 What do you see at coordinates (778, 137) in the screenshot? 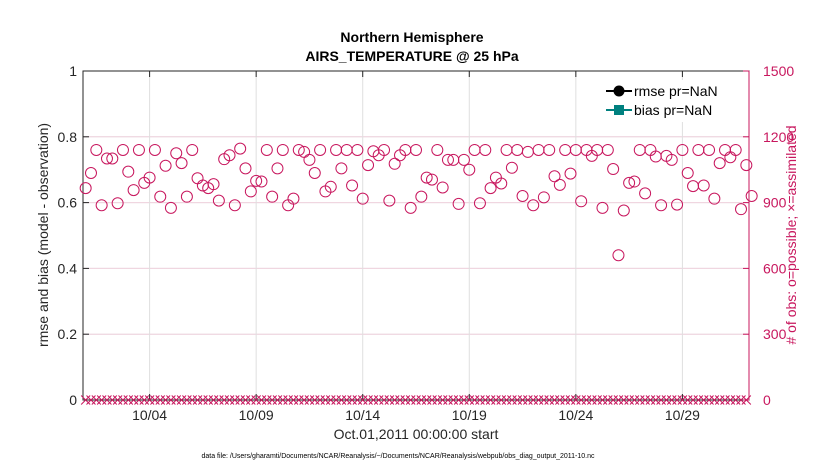
I see `right-tick-label-4: 1200` at bounding box center [778, 137].